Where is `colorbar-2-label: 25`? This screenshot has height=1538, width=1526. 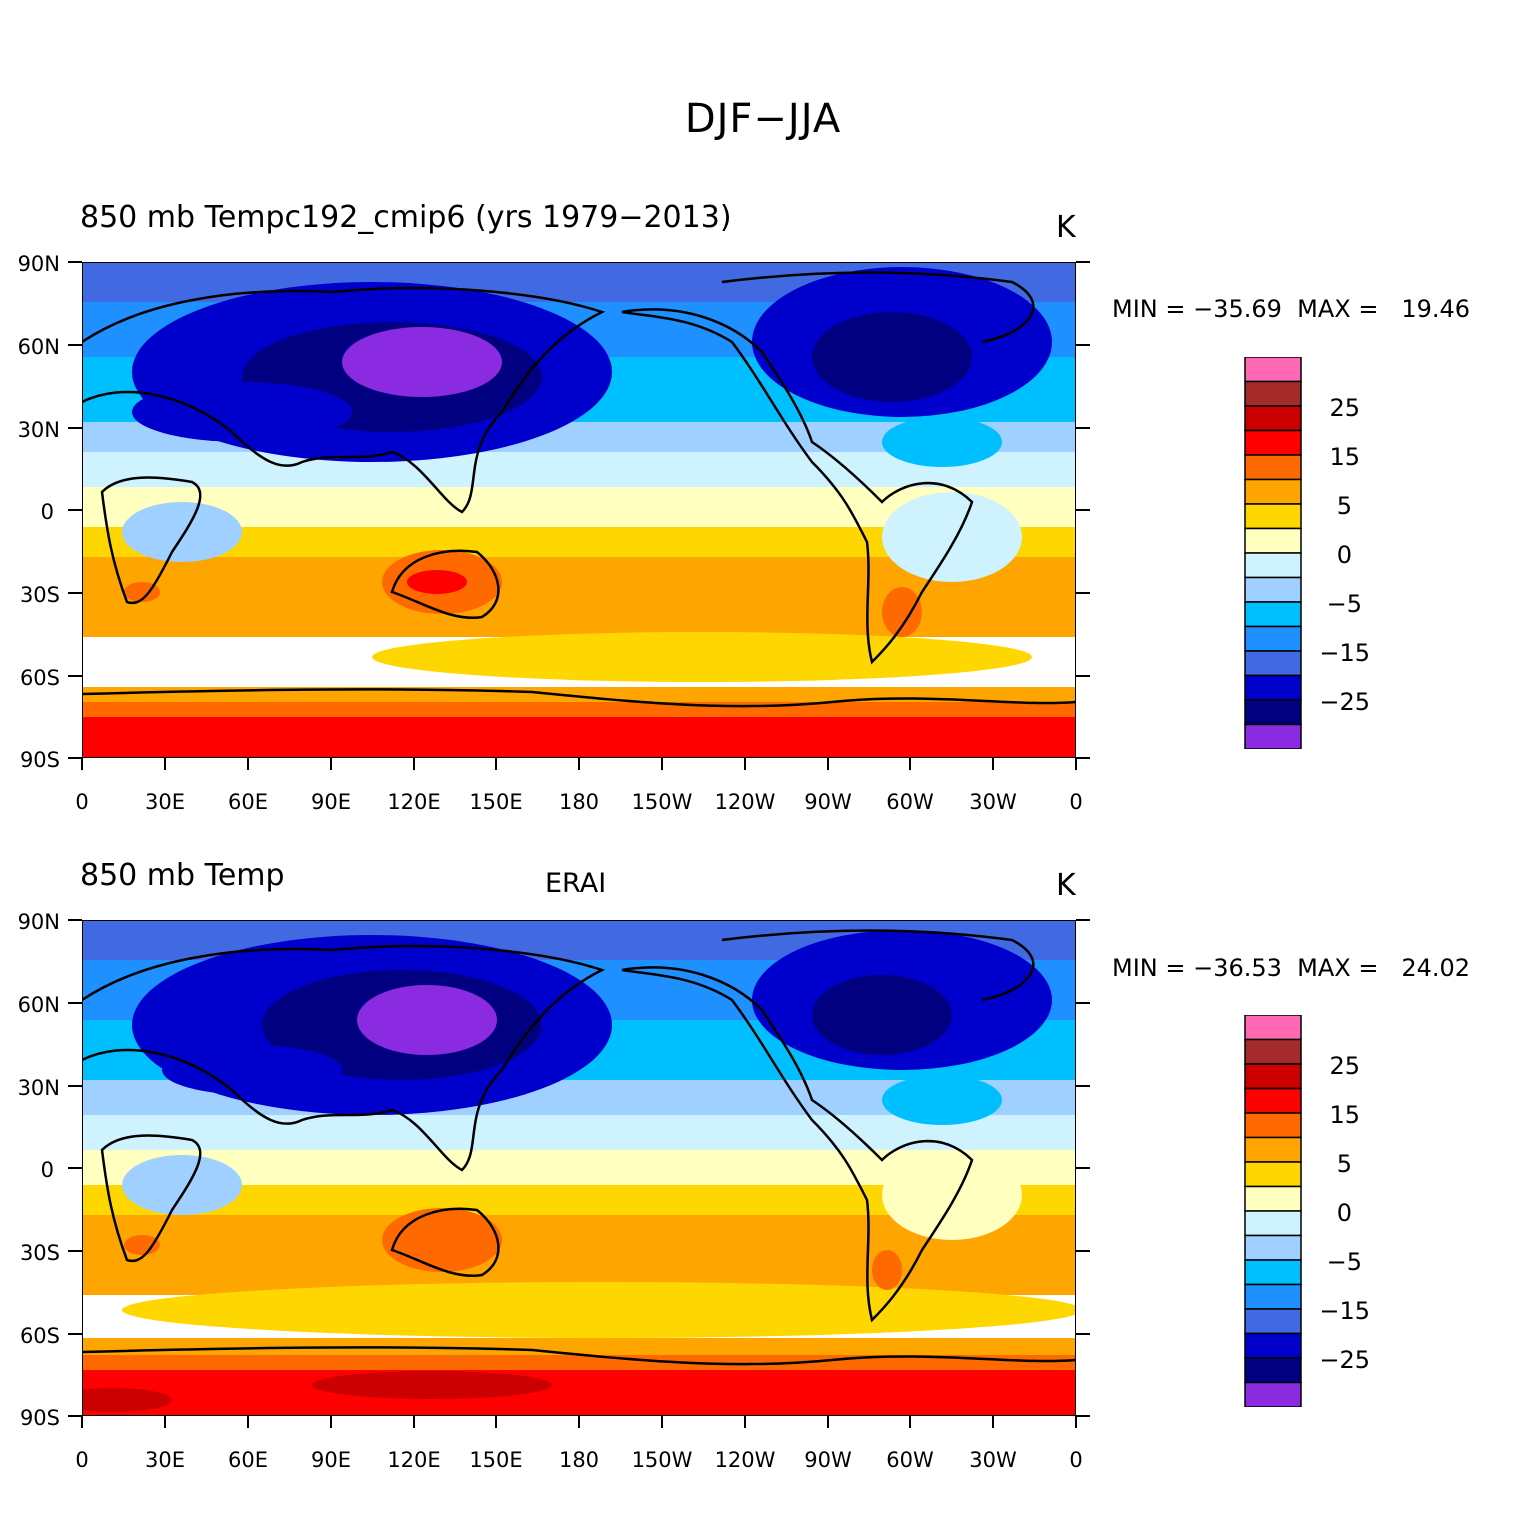
colorbar-2-label: 25 is located at coordinates (1344, 1066).